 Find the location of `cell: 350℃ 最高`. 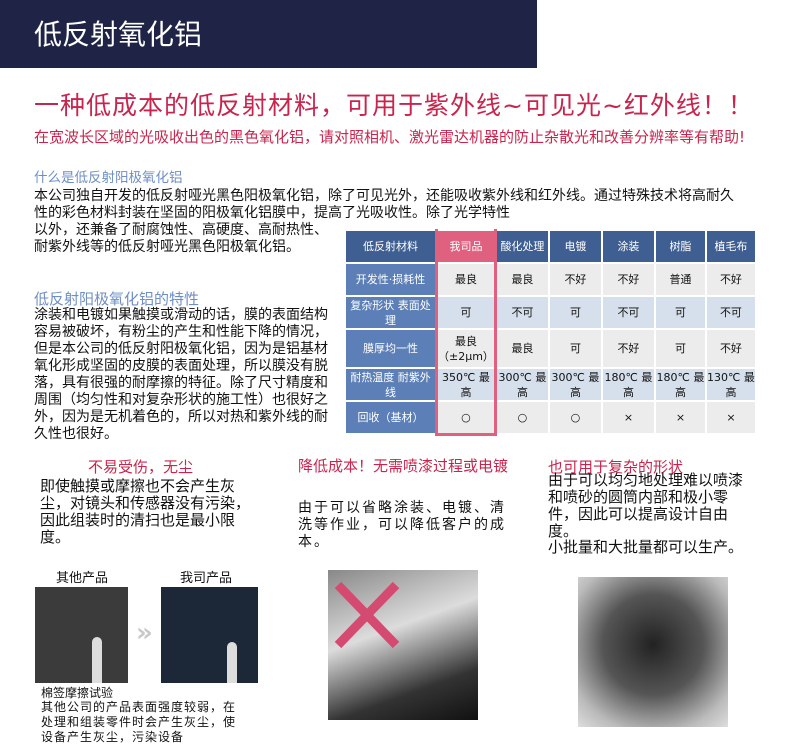

cell: 350℃ 最高 is located at coordinates (466, 384).